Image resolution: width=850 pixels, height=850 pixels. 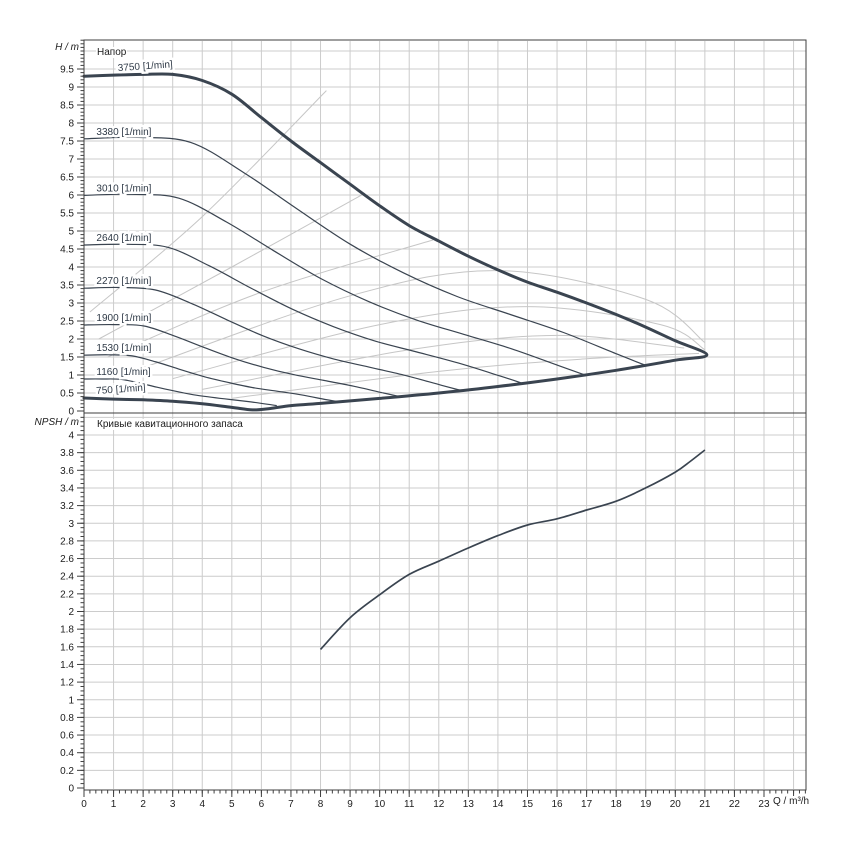 What do you see at coordinates (676, 804) in the screenshot?
I see `x-tick-label: 20` at bounding box center [676, 804].